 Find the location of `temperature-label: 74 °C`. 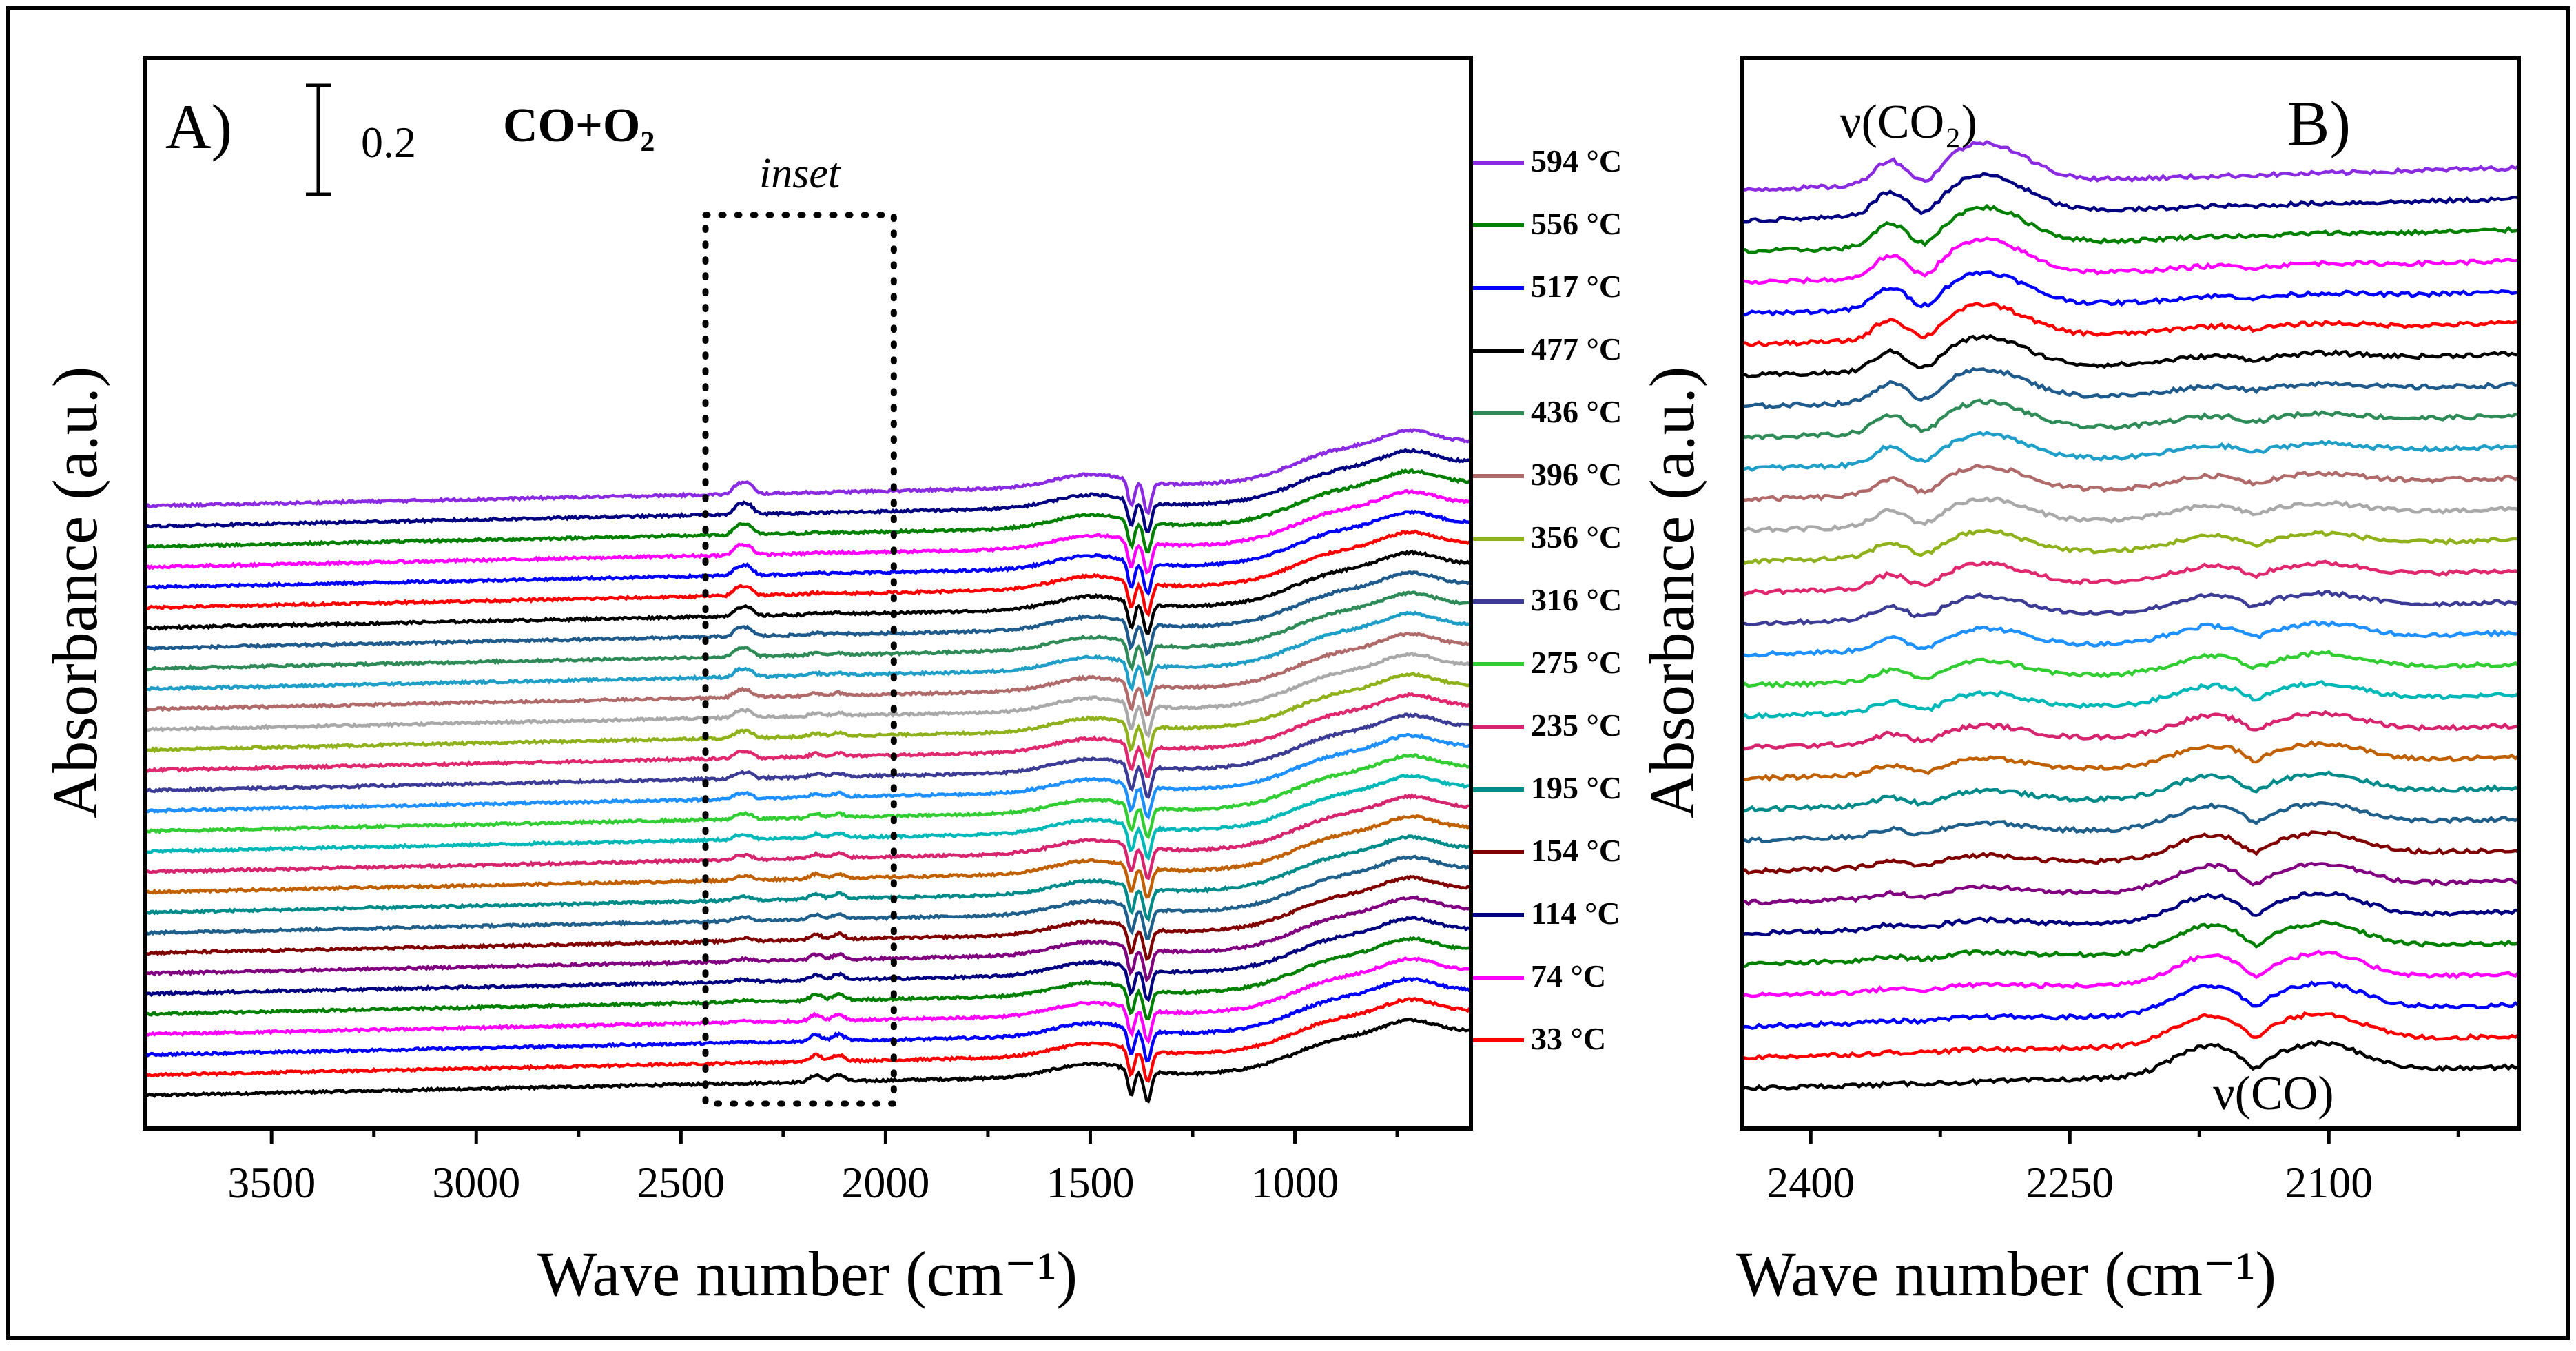

temperature-label: 74 °C is located at coordinates (1569, 975).